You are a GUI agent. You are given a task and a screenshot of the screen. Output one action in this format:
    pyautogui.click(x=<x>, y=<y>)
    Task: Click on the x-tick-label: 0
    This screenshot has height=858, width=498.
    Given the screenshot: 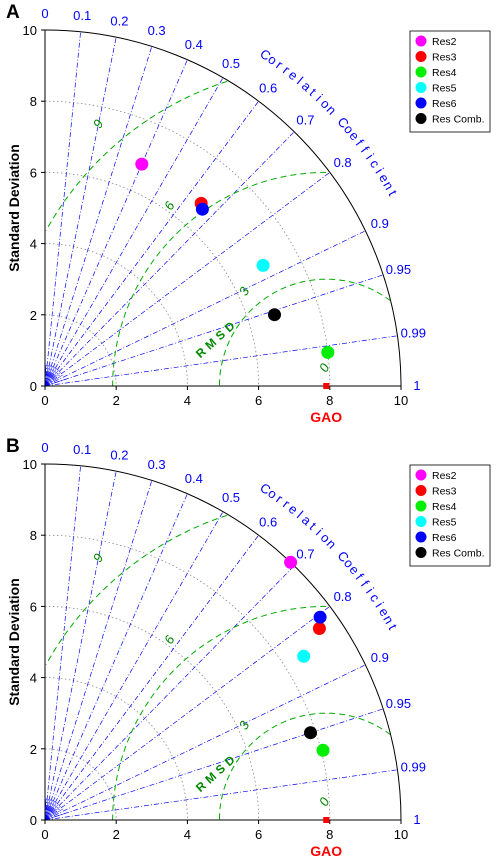 What is the action you would take?
    pyautogui.click(x=44, y=400)
    